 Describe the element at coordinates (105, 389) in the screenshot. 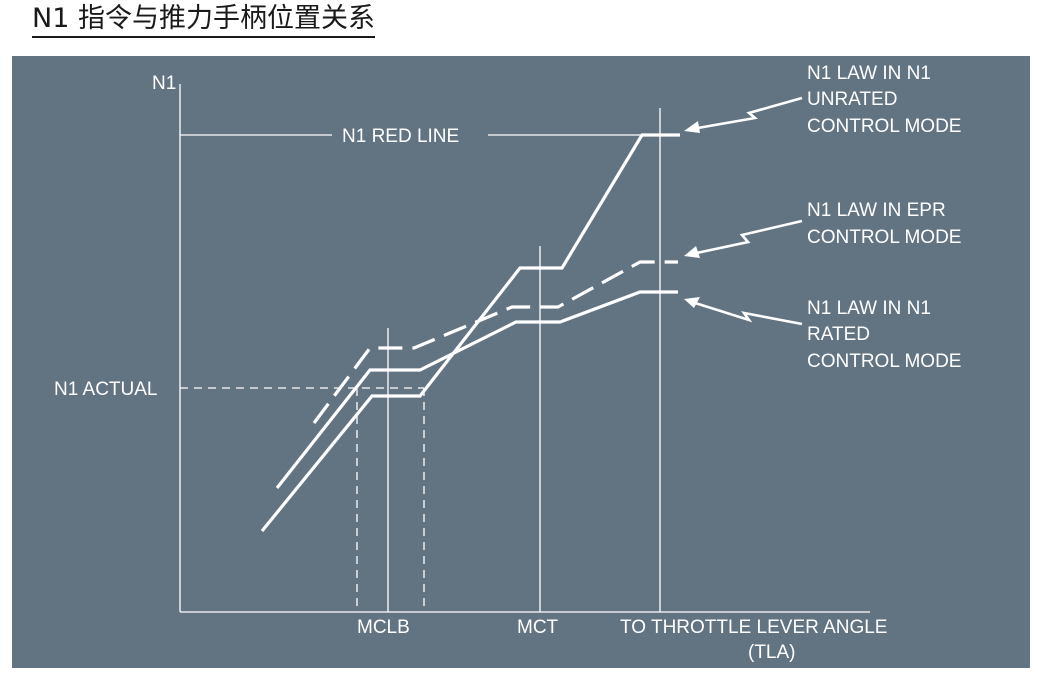

I see `n1-actual-label: N1 ACTUAL` at that location.